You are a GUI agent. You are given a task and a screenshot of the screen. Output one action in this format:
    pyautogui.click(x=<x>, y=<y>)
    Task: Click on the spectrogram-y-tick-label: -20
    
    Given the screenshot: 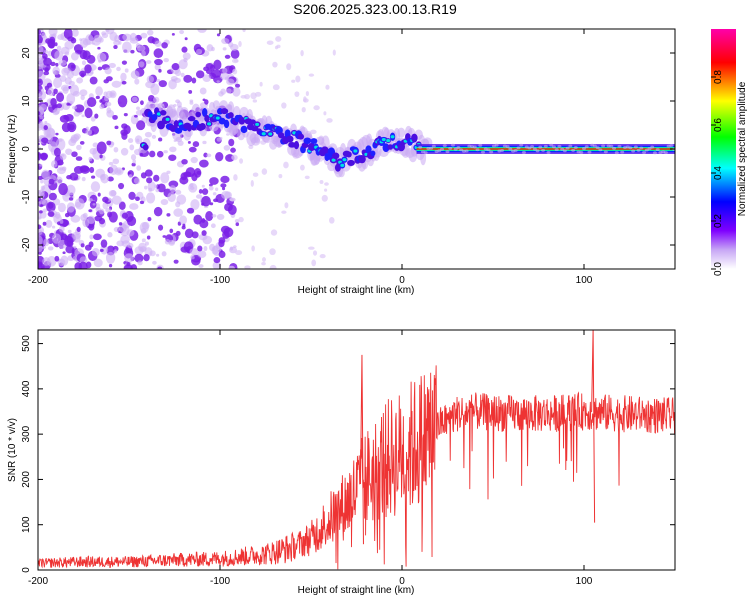 What is the action you would take?
    pyautogui.click(x=26, y=244)
    